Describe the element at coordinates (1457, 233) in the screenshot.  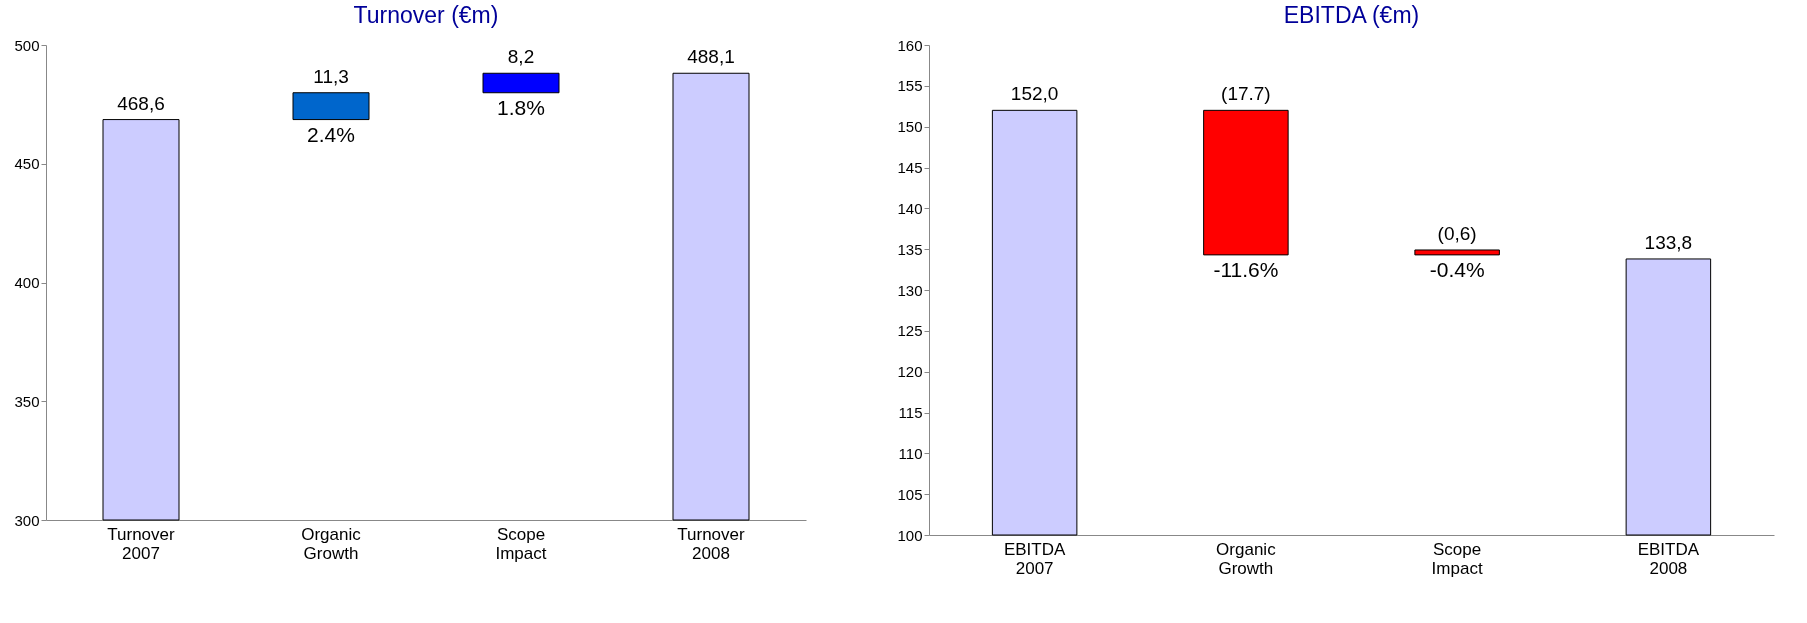
I see `data-label: (0,6)` at that location.